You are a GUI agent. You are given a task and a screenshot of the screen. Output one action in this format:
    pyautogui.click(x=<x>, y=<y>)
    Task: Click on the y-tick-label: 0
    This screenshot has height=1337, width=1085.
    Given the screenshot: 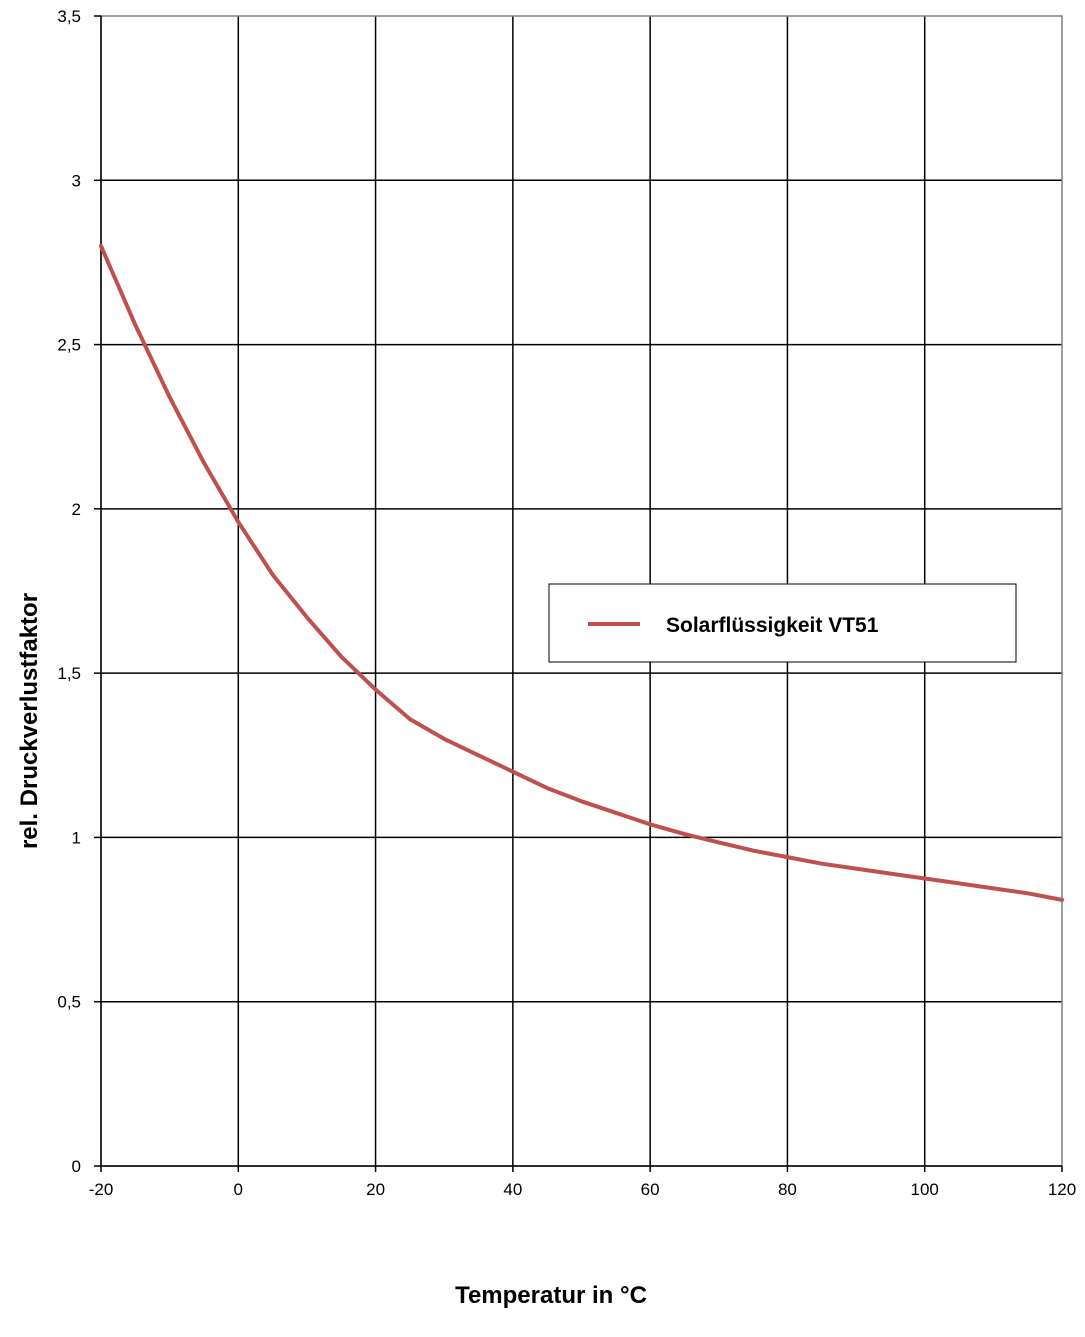 What is the action you would take?
    pyautogui.click(x=76, y=1166)
    